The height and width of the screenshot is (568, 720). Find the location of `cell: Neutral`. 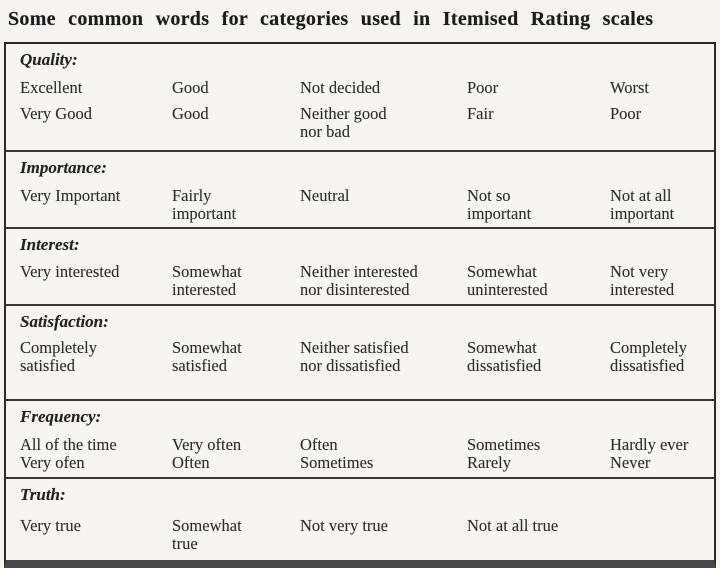

cell: Neutral is located at coordinates (325, 195).